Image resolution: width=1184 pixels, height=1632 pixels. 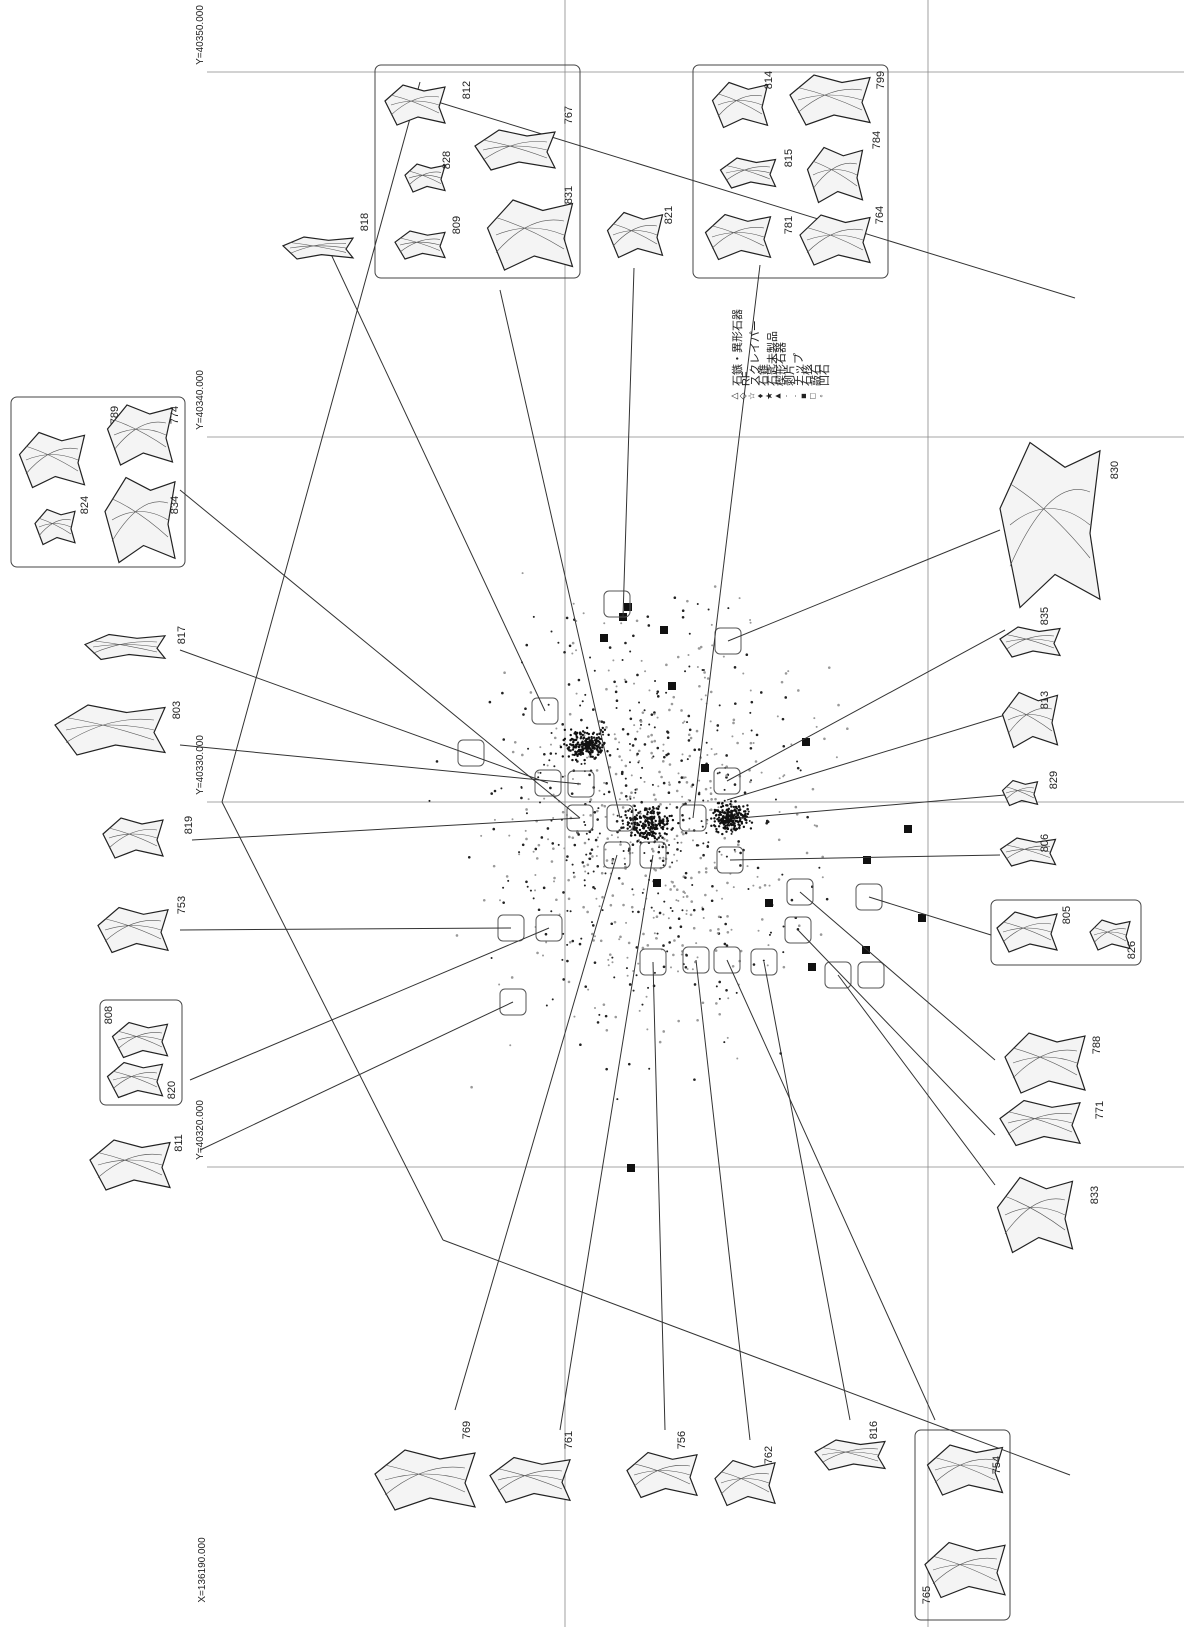 What do you see at coordinates (109, 1015) in the screenshot?
I see `artifact-label: 808` at bounding box center [109, 1015].